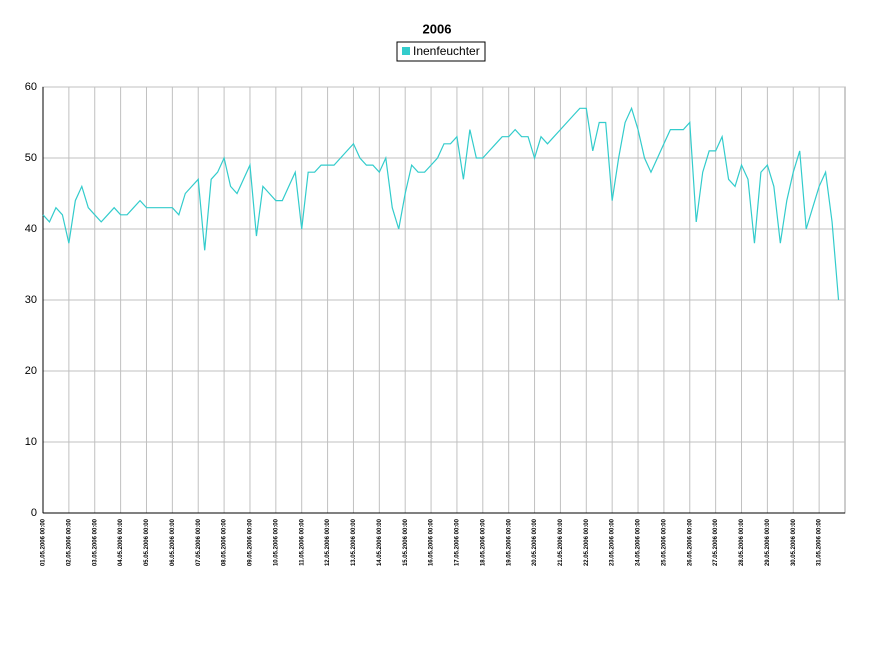  Describe the element at coordinates (613, 542) in the screenshot. I see `x-tick-label: 23.05.2006 00:00` at that location.